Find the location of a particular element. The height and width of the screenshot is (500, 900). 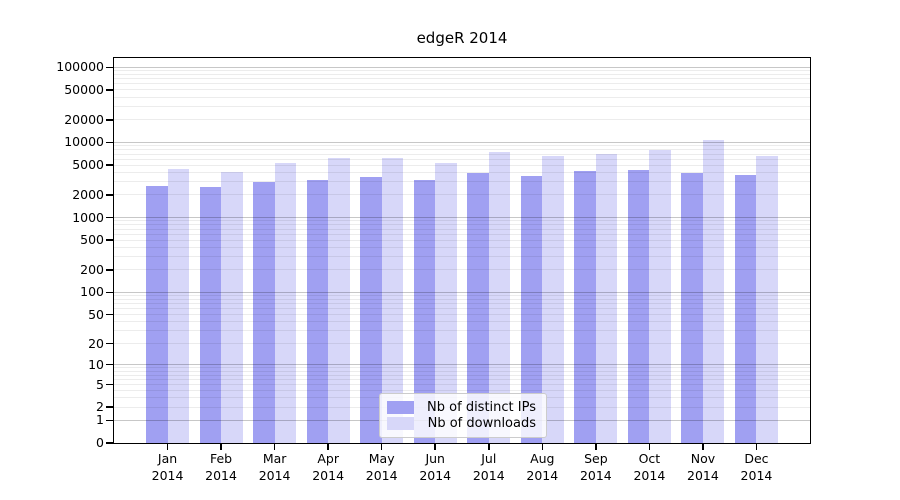

x-tick-label: Feb 2014 is located at coordinates (221, 467).